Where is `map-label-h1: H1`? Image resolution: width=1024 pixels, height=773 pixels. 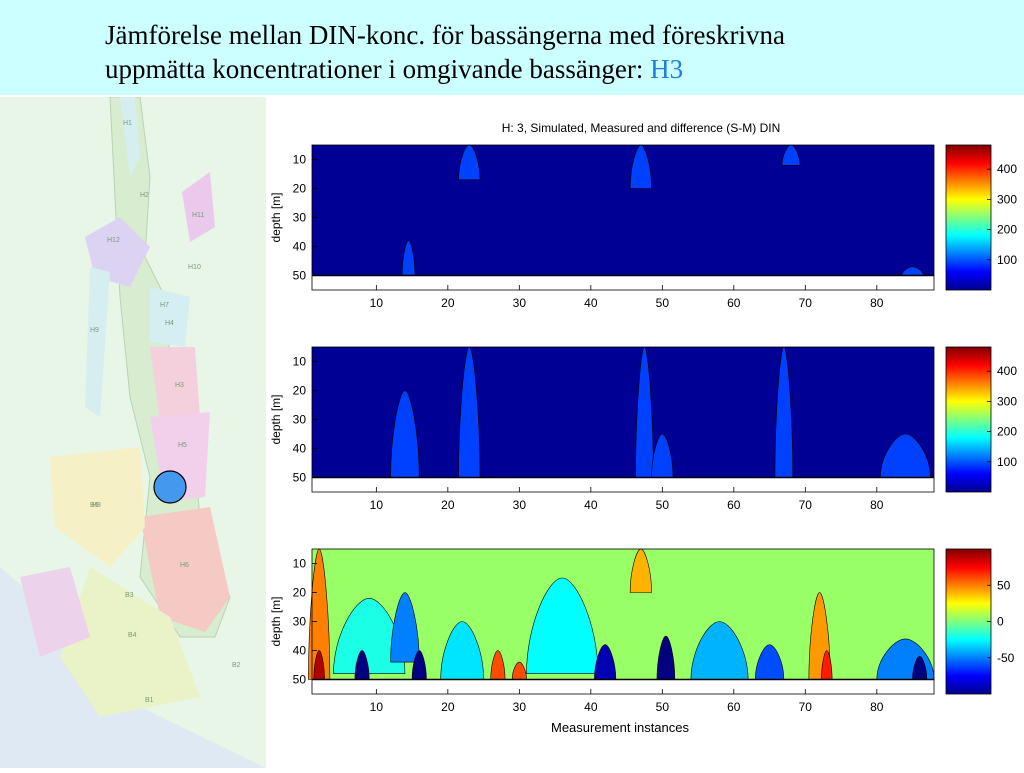
map-label-h1: H1 is located at coordinates (127, 123).